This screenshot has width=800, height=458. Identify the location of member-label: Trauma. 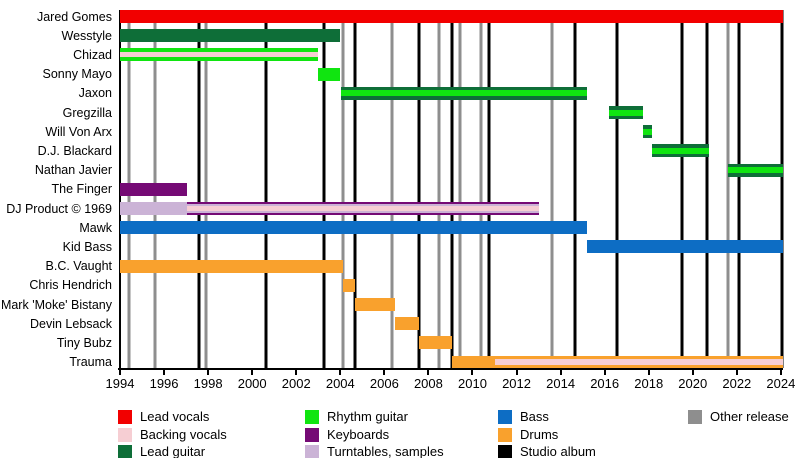
(90, 362).